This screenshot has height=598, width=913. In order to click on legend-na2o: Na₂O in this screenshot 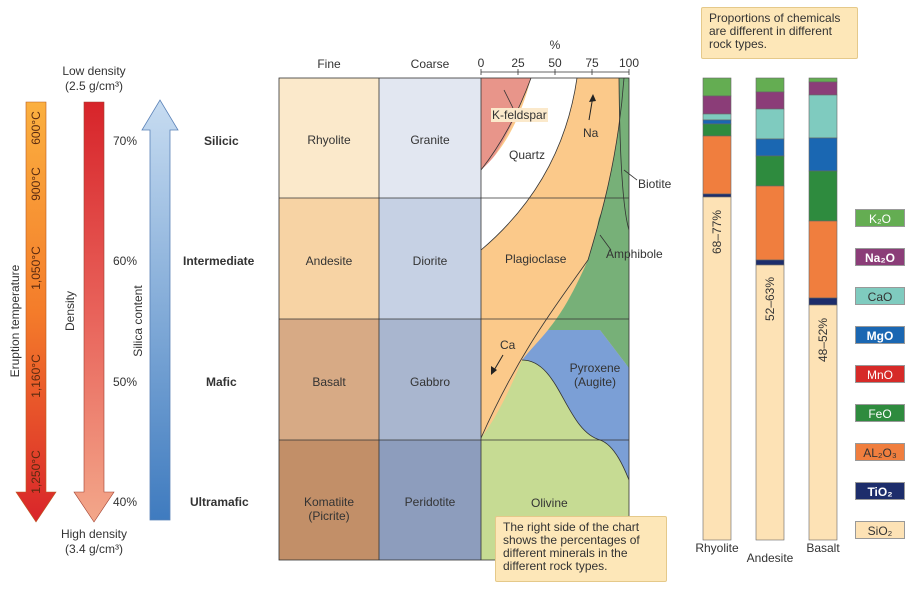, I will do `click(880, 257)`.